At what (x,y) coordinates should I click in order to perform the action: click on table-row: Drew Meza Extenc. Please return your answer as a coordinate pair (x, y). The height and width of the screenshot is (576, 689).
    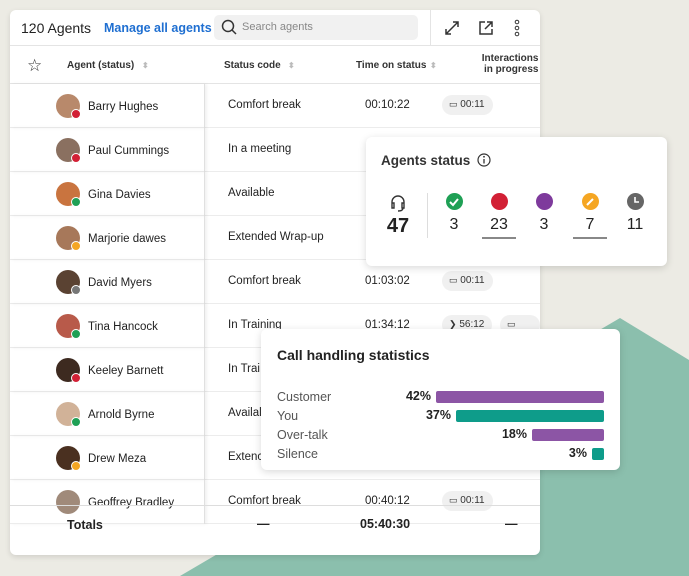
    Looking at the image, I should click on (275, 458).